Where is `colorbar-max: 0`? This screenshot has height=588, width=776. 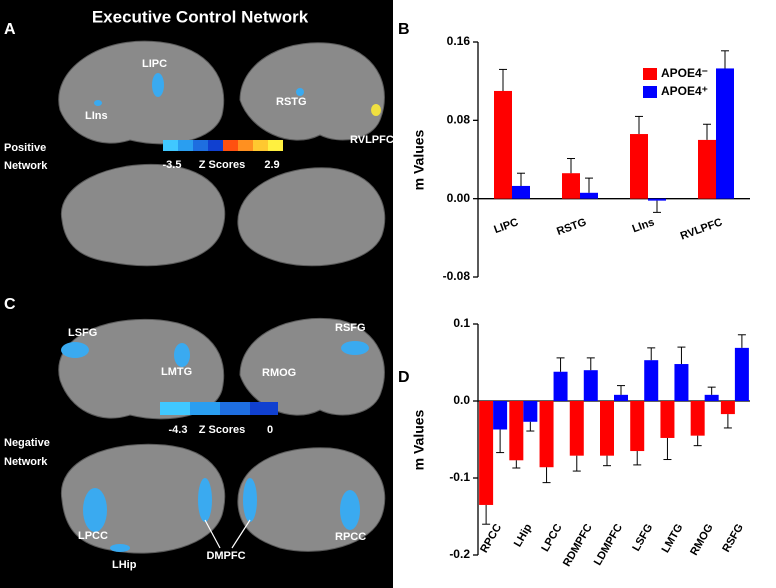 colorbar-max: 0 is located at coordinates (270, 430).